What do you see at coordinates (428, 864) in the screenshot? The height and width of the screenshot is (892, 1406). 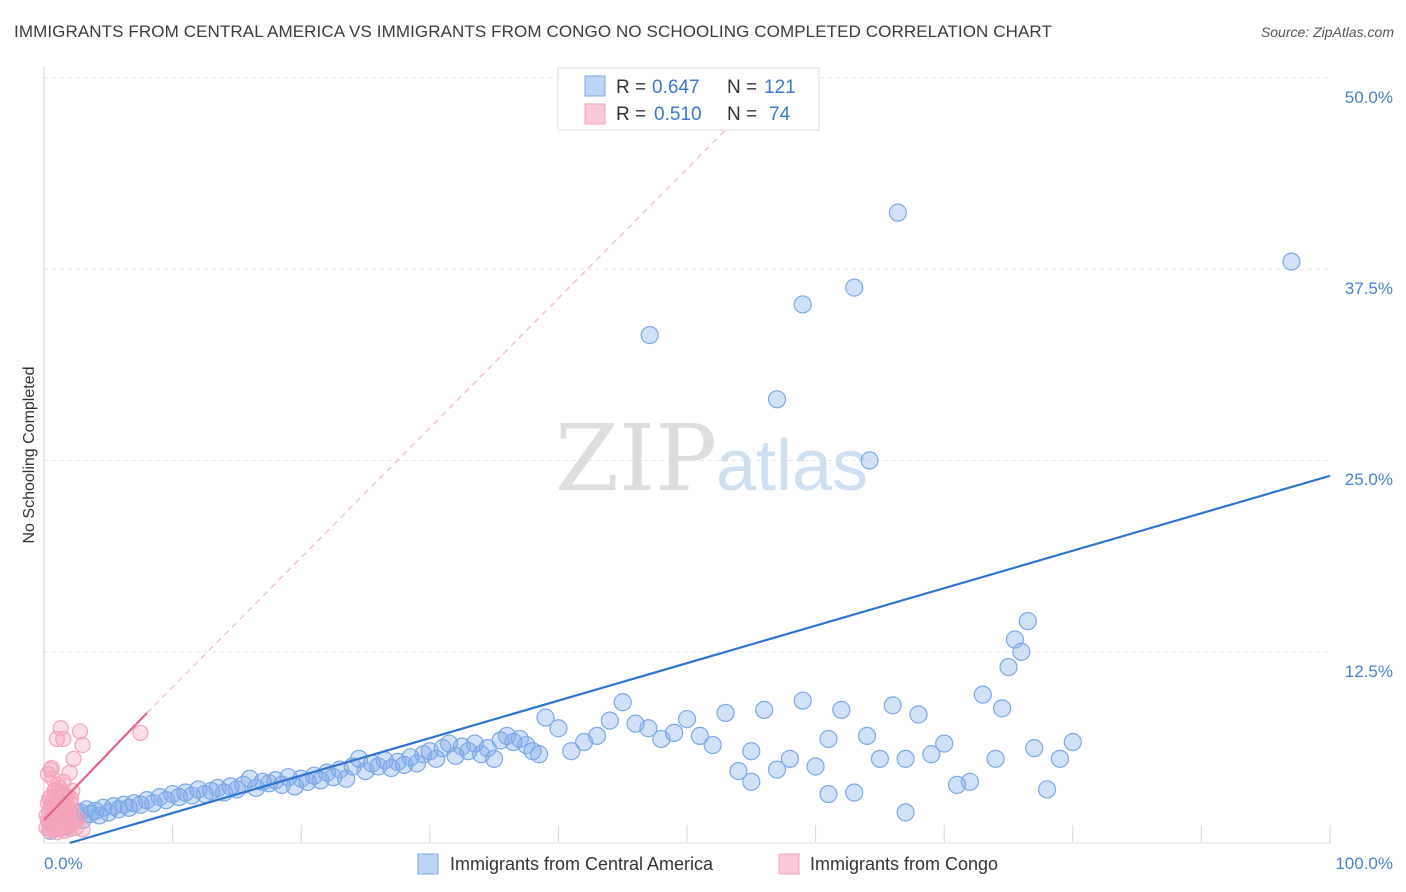 I see `bottom-legend-swatch-central-america` at bounding box center [428, 864].